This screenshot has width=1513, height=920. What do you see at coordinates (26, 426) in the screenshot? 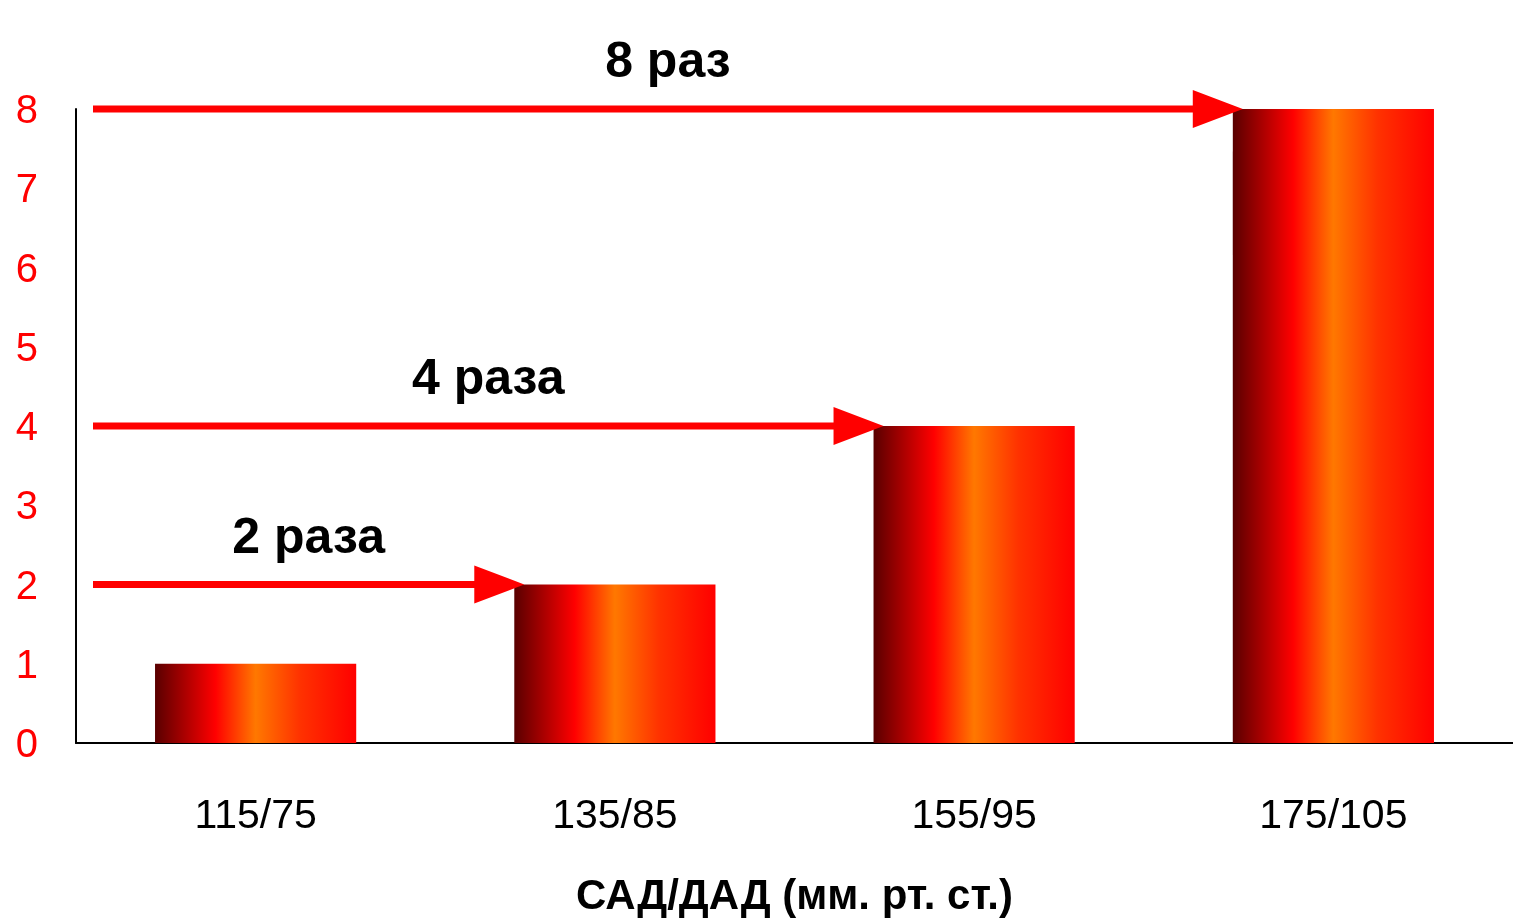
I see `y-tick-label: 4` at bounding box center [26, 426].